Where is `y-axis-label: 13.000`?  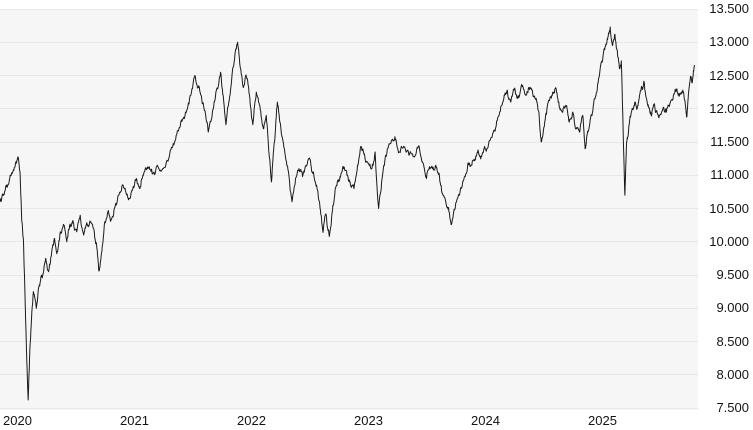 y-axis-label: 13.000 is located at coordinates (729, 42).